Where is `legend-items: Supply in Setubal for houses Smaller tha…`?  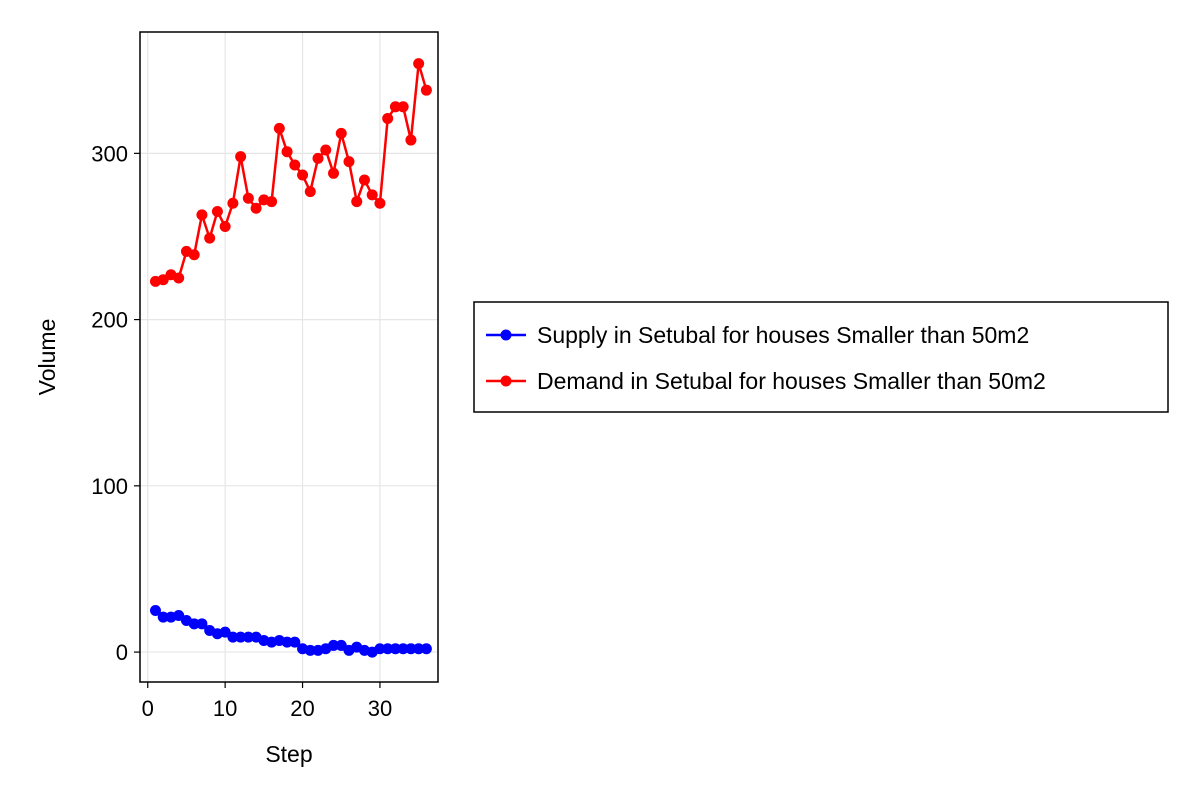
legend-items: Supply in Setubal for houses Smaller tha… is located at coordinates (766, 358).